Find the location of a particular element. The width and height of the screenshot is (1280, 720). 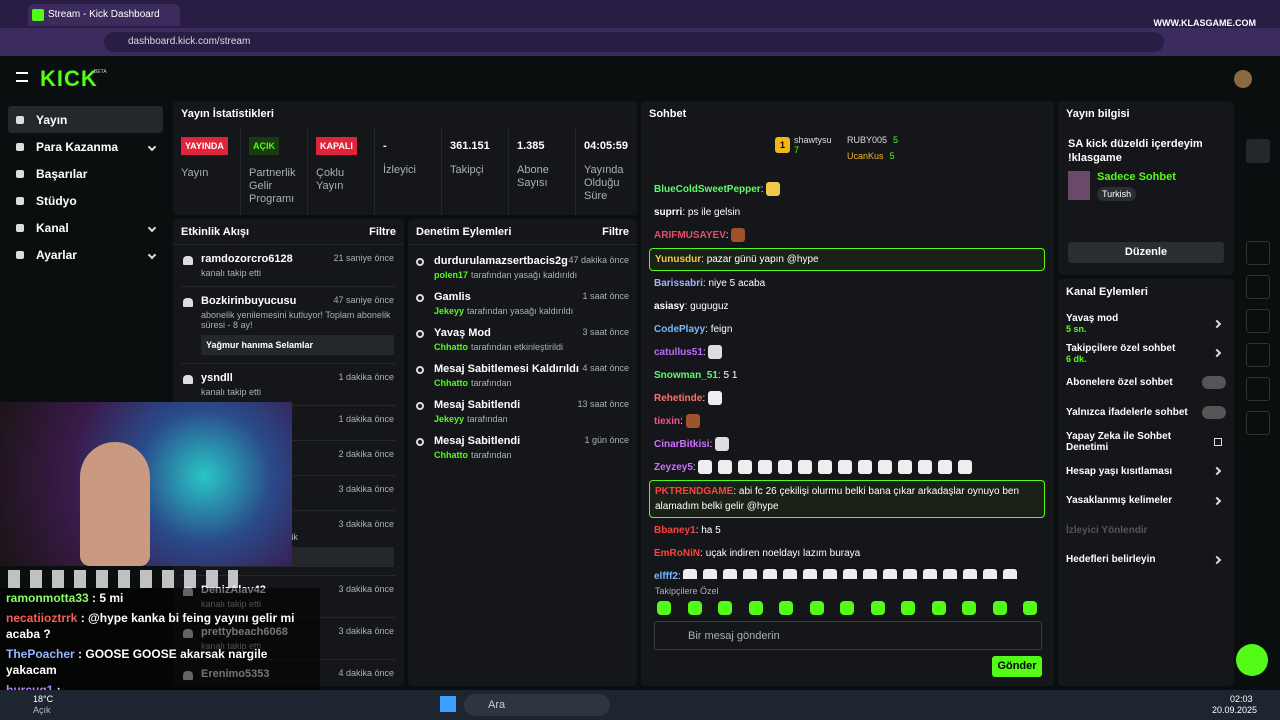

person is located at coordinates (115, 504).